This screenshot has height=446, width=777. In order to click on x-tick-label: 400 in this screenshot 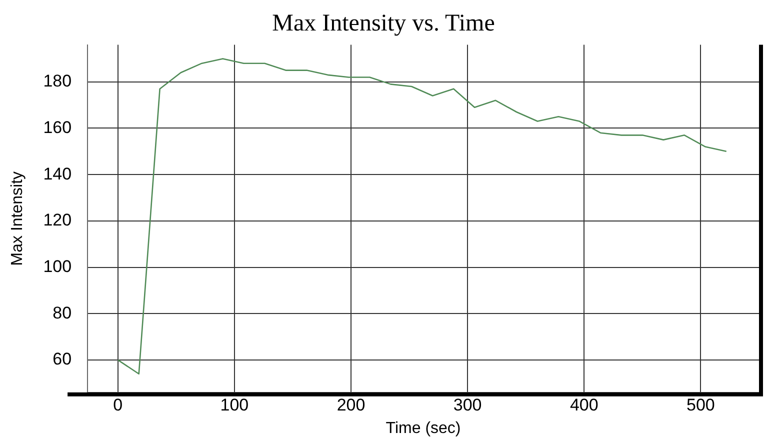, I will do `click(584, 404)`.